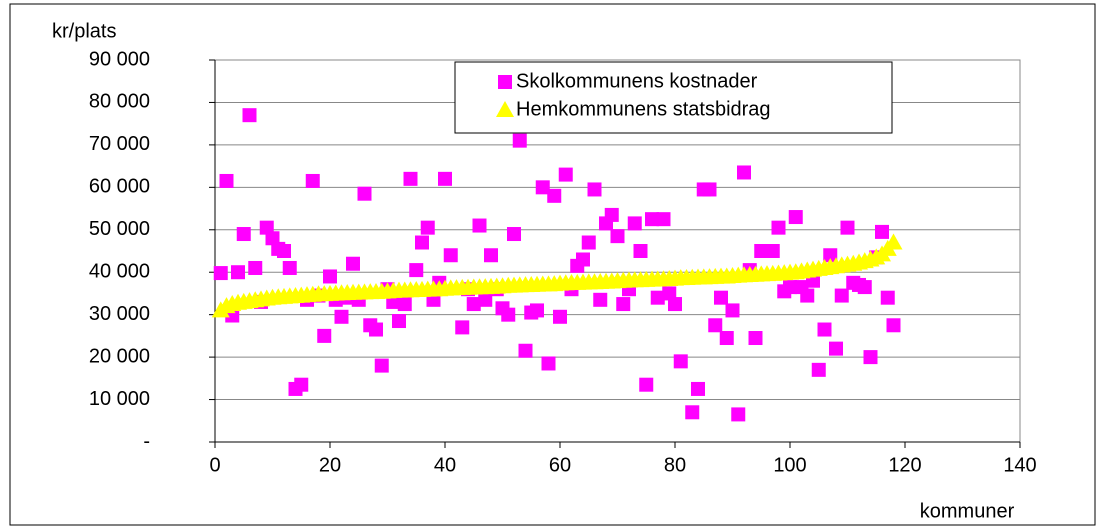 The height and width of the screenshot is (528, 1098). I want to click on legend-label: Hemkommunens statsbidrag, so click(643, 109).